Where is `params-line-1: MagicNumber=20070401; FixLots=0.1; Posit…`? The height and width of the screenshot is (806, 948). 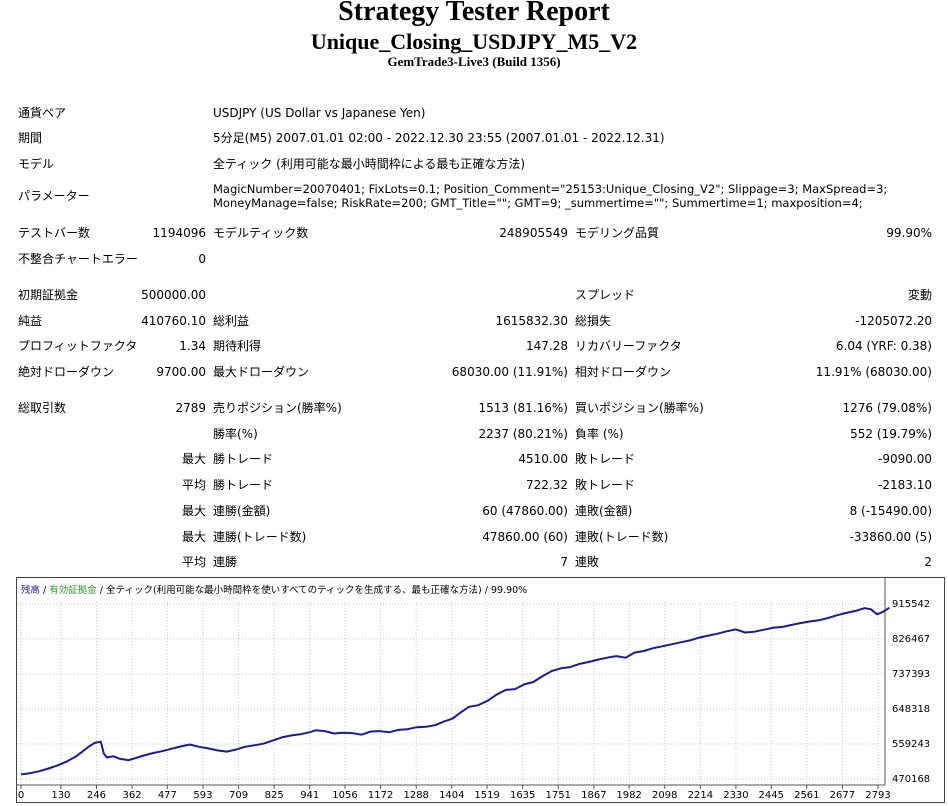 params-line-1: MagicNumber=20070401; FixLots=0.1; Posit… is located at coordinates (550, 189).